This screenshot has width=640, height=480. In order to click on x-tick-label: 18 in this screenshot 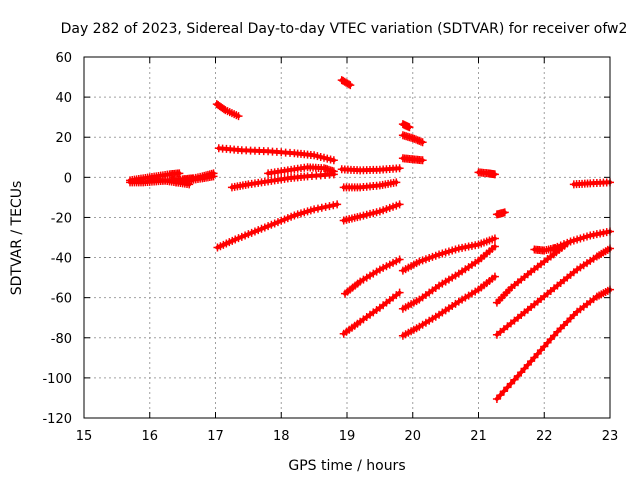, I will do `click(281, 436)`.